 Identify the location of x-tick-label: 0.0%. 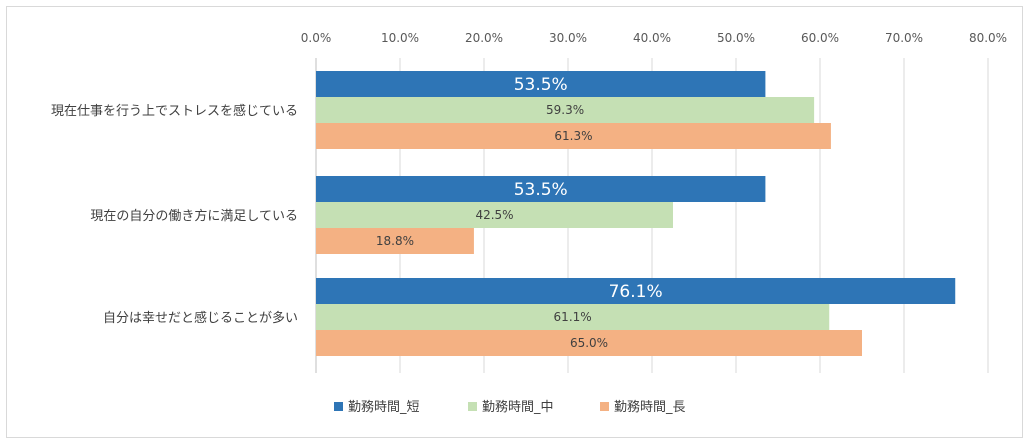
(316, 38).